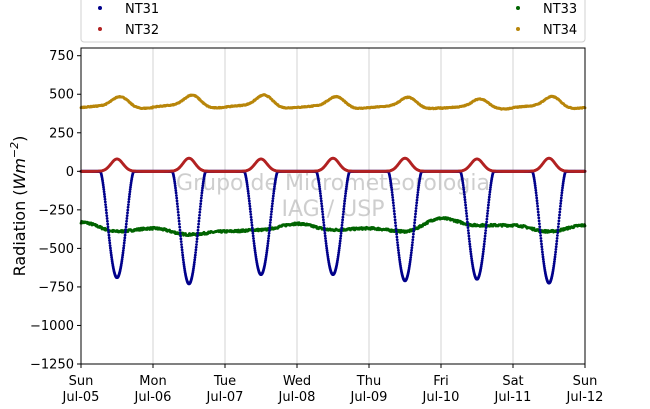 Image resolution: width=650 pixels, height=409 pixels. Describe the element at coordinates (441, 381) in the screenshot. I see `x-tick-label: Fri` at that location.